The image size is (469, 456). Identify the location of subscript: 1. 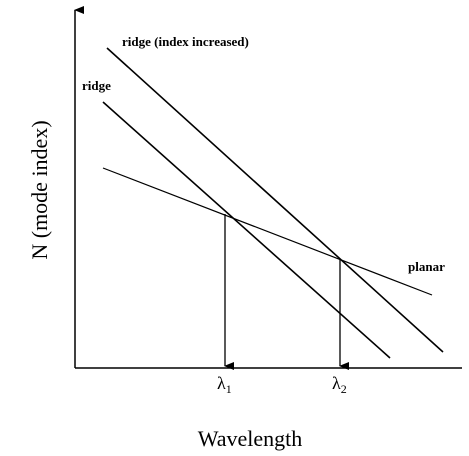
(229, 389).